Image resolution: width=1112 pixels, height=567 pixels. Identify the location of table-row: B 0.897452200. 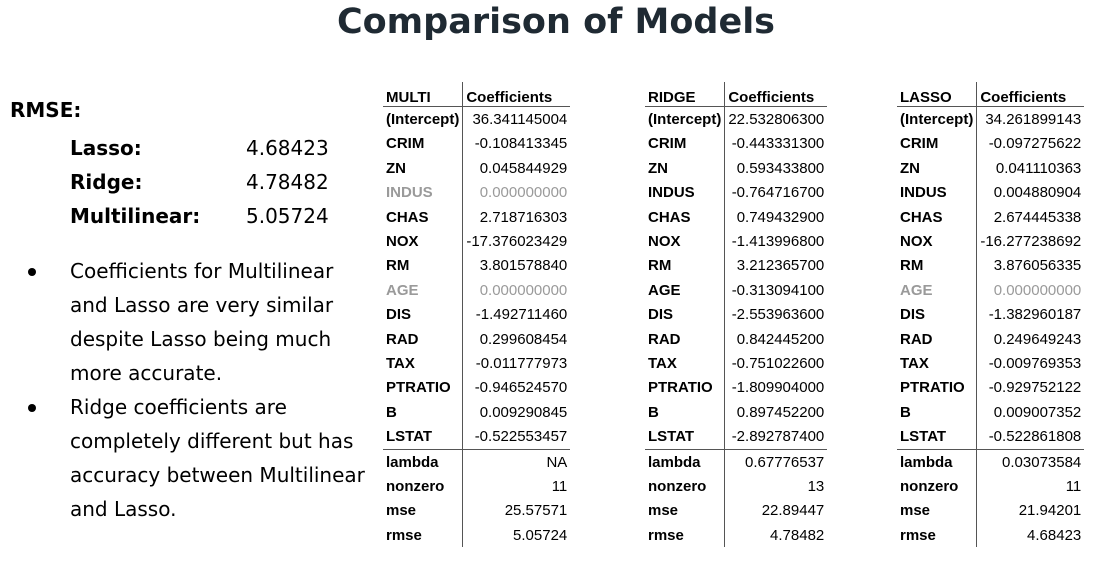
(736, 412).